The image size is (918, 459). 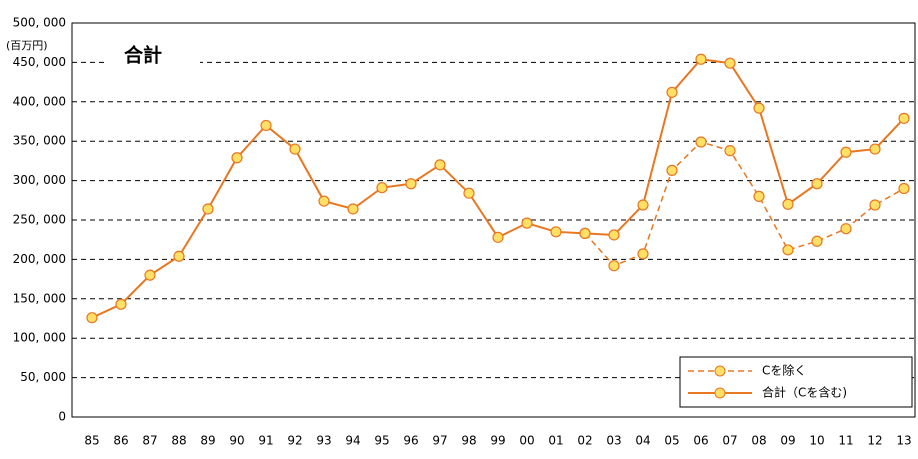 What do you see at coordinates (143, 55) in the screenshot?
I see `chart-title: 合計` at bounding box center [143, 55].